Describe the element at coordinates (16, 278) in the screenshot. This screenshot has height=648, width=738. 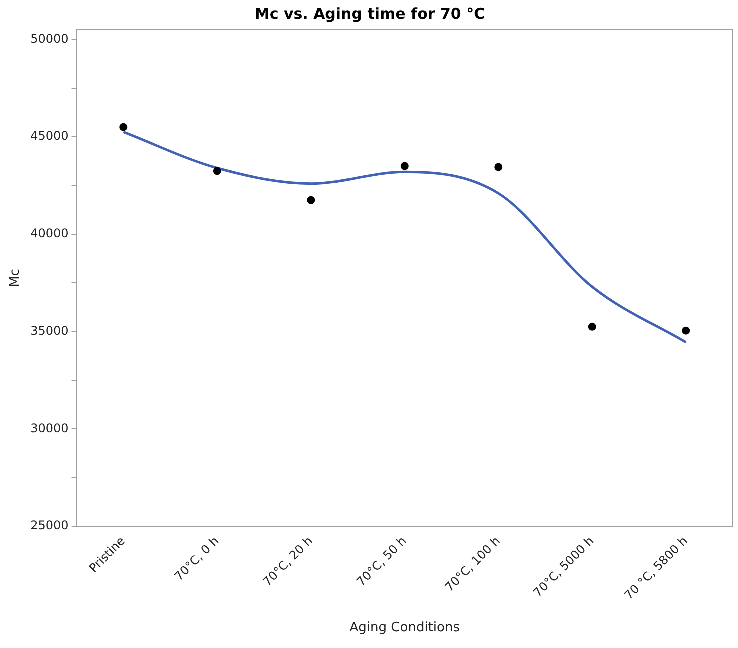
I see `y-axis-title: Mc` at that location.